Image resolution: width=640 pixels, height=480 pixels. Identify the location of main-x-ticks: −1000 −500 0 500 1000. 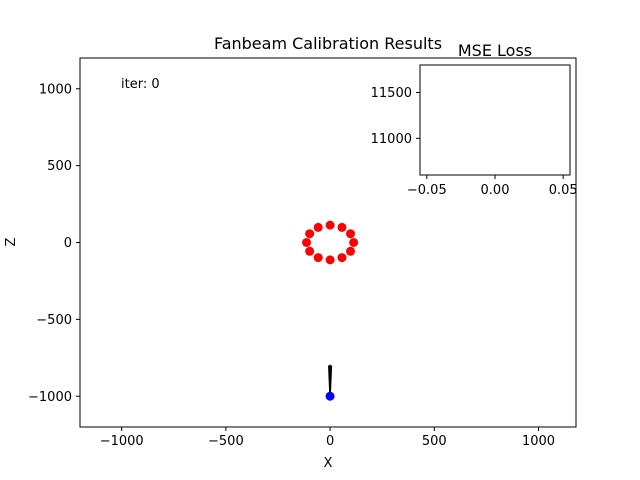
(327, 438).